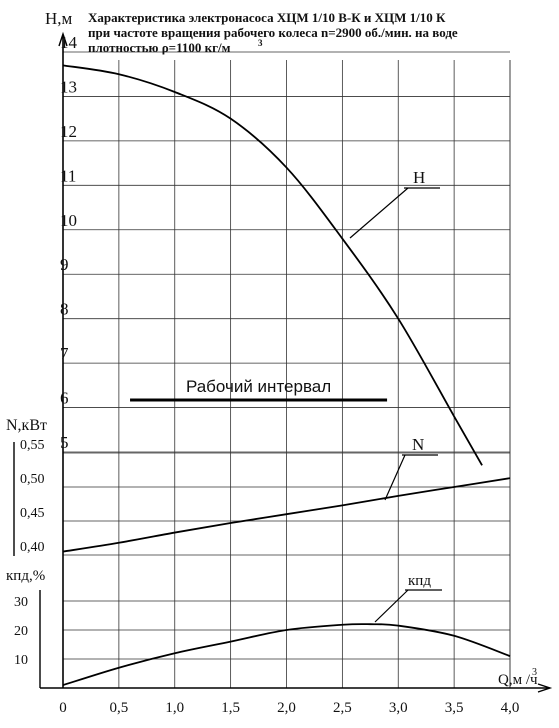 Image resolution: width=559 pixels, height=728 pixels. I want to click on N-tick-label: 0,40, so click(32, 547).